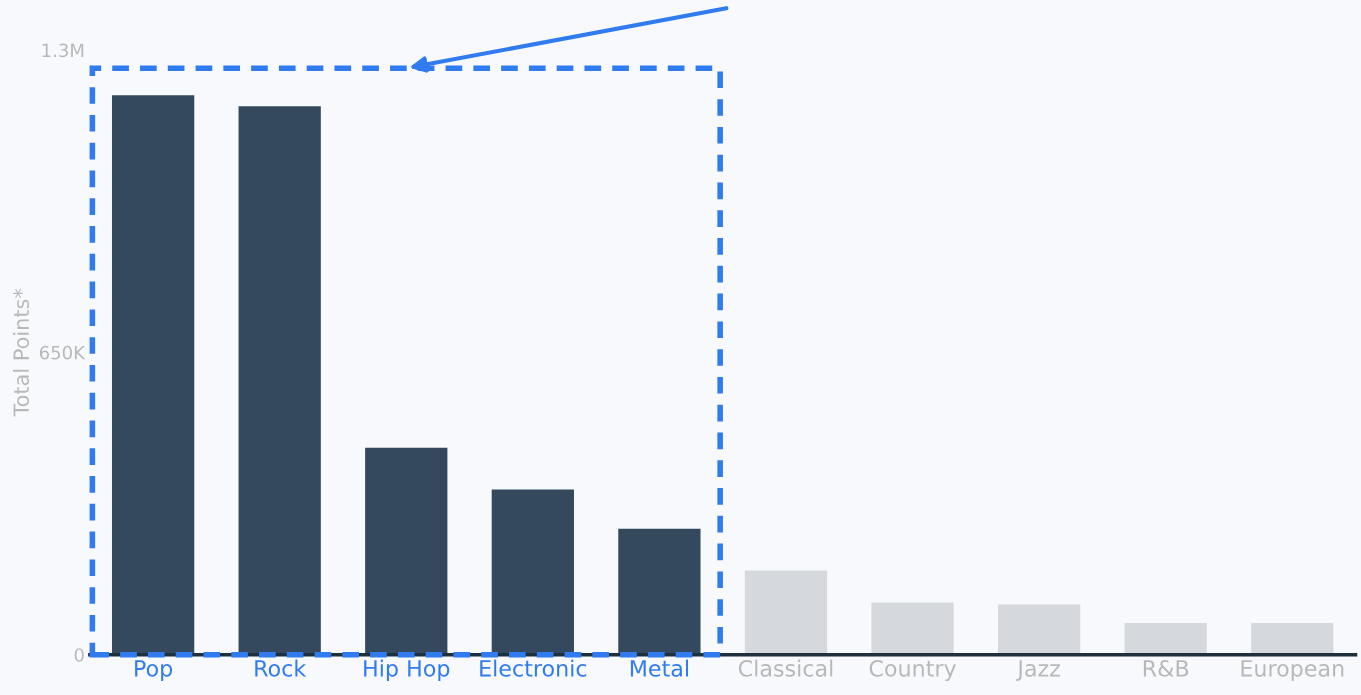  Describe the element at coordinates (79, 655) in the screenshot. I see `y-tick-label: 0` at that location.